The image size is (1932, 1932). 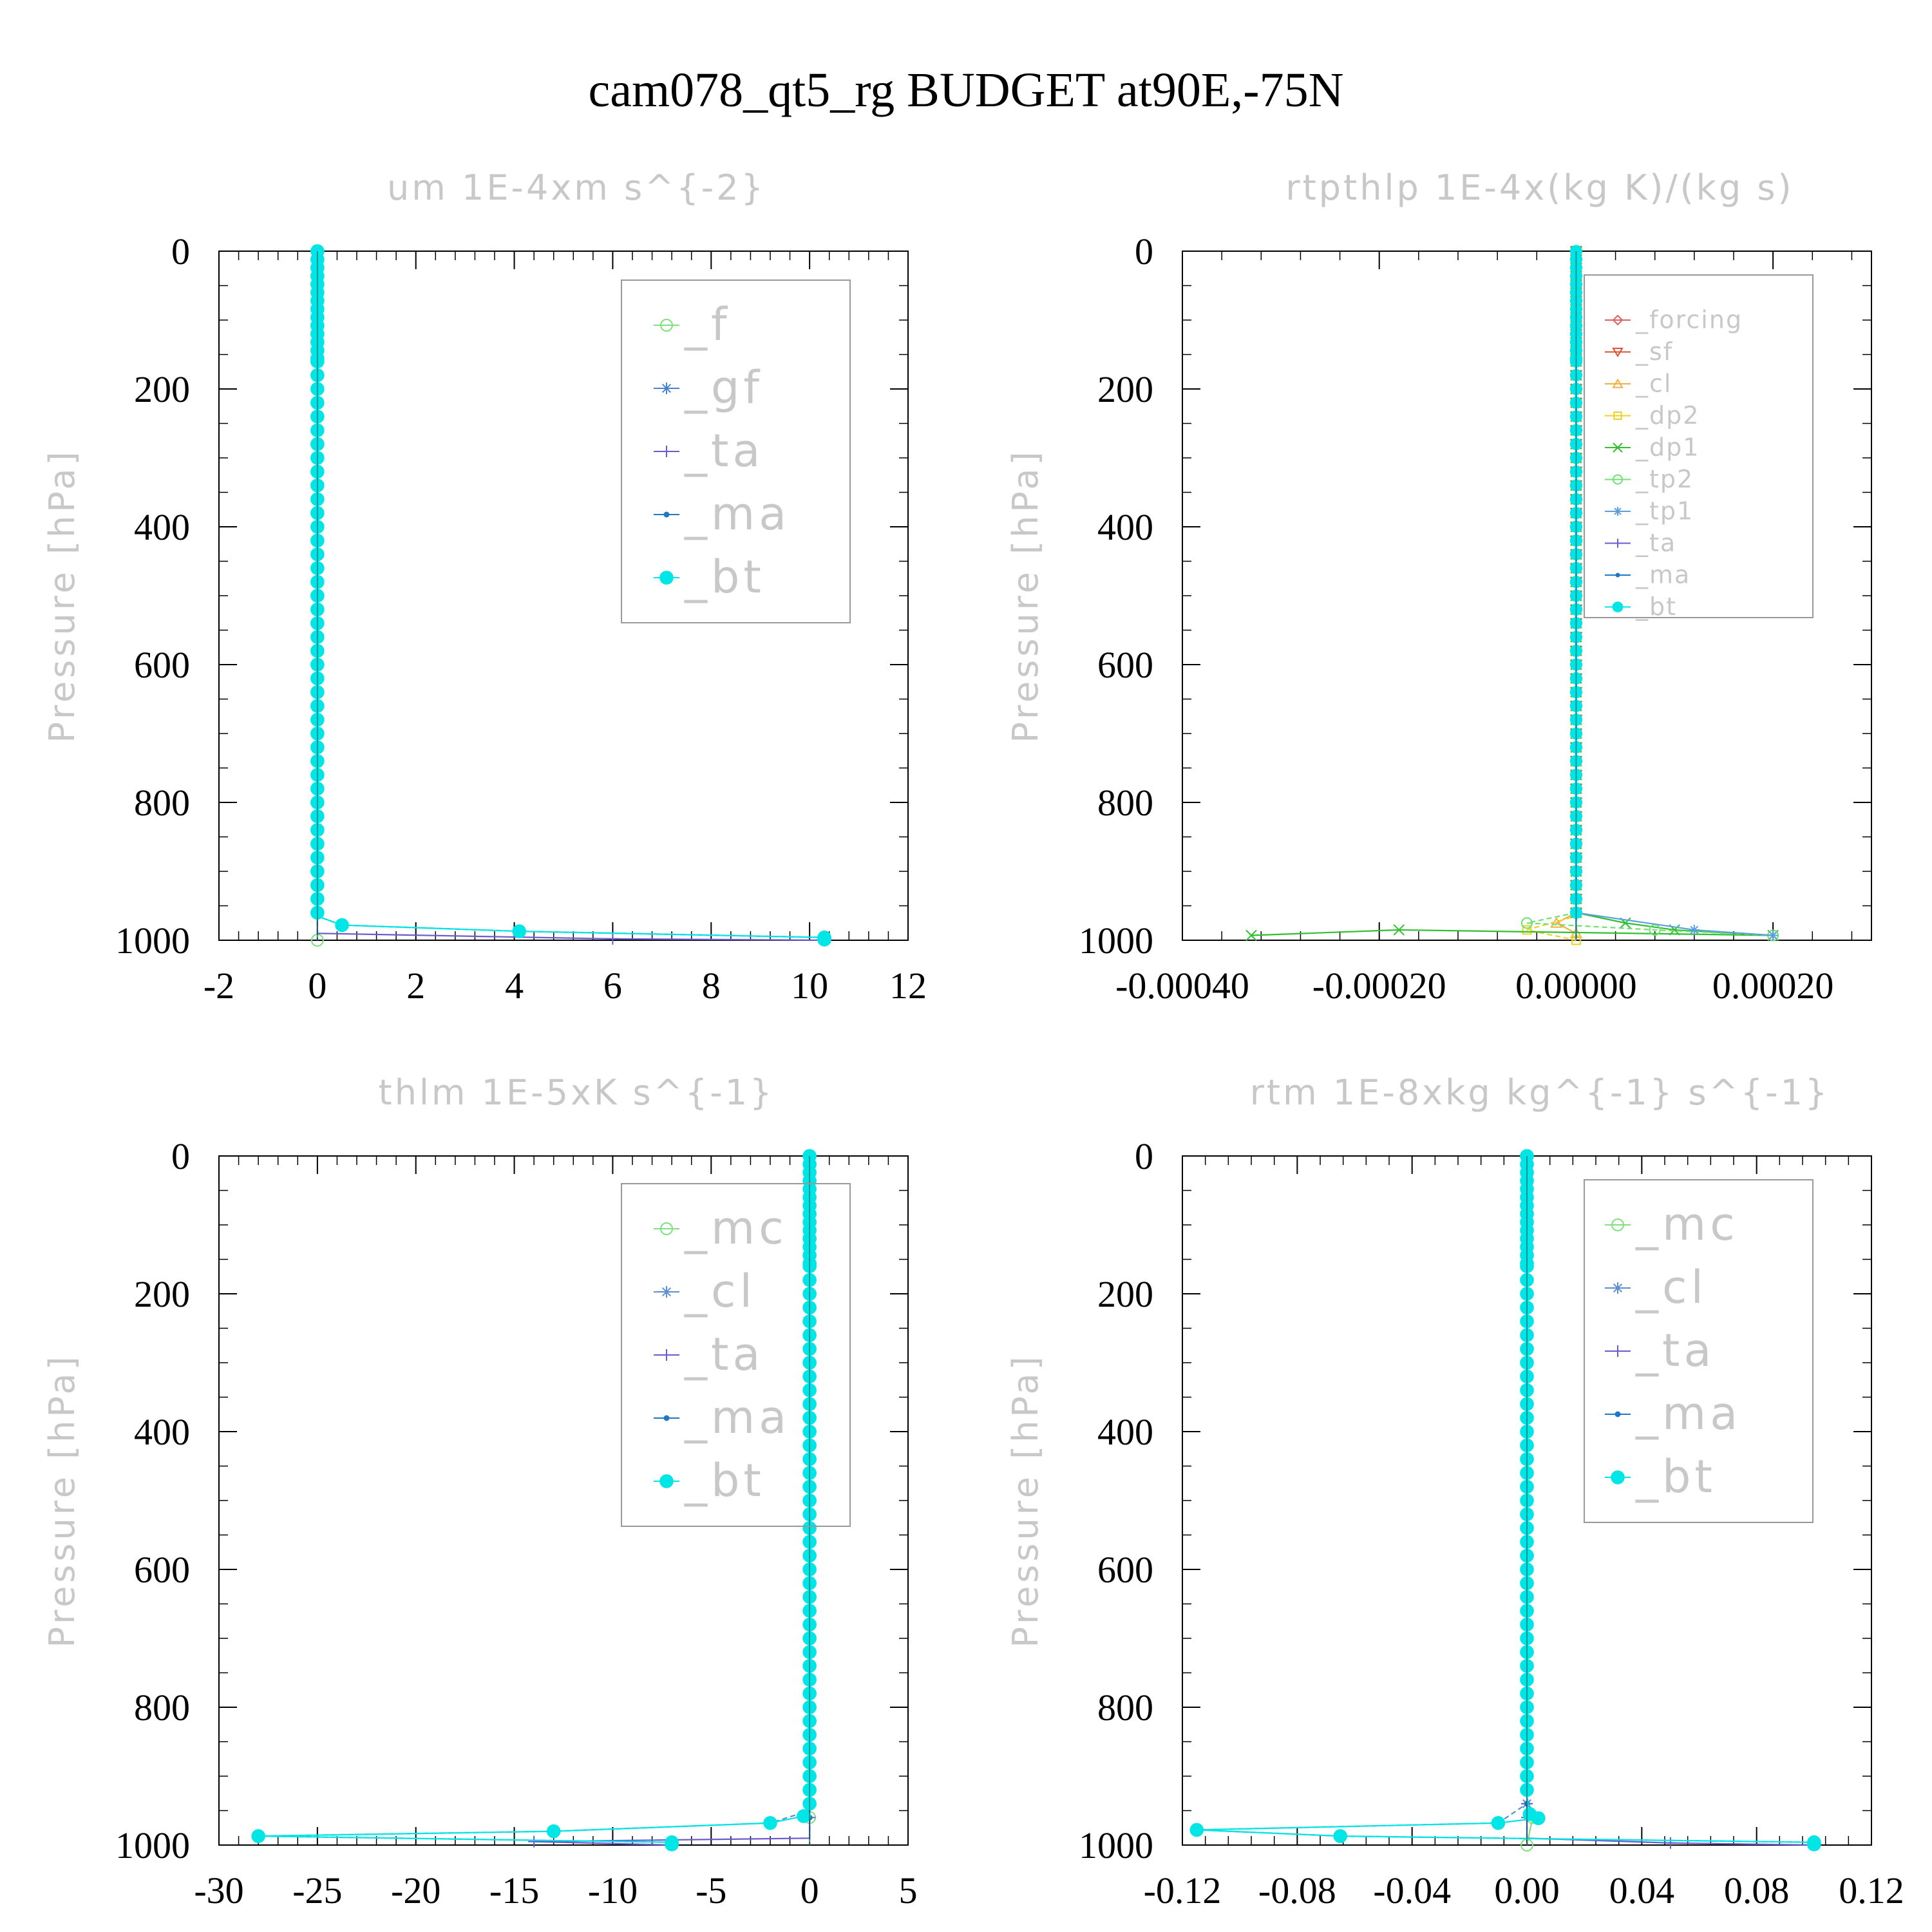 I want to click on x-tick-label: -5, so click(x=711, y=1890).